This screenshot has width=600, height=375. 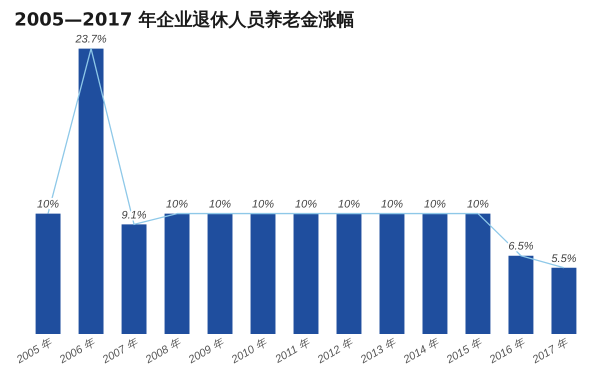 What do you see at coordinates (564, 258) in the screenshot?
I see `data-label: 5.5%` at bounding box center [564, 258].